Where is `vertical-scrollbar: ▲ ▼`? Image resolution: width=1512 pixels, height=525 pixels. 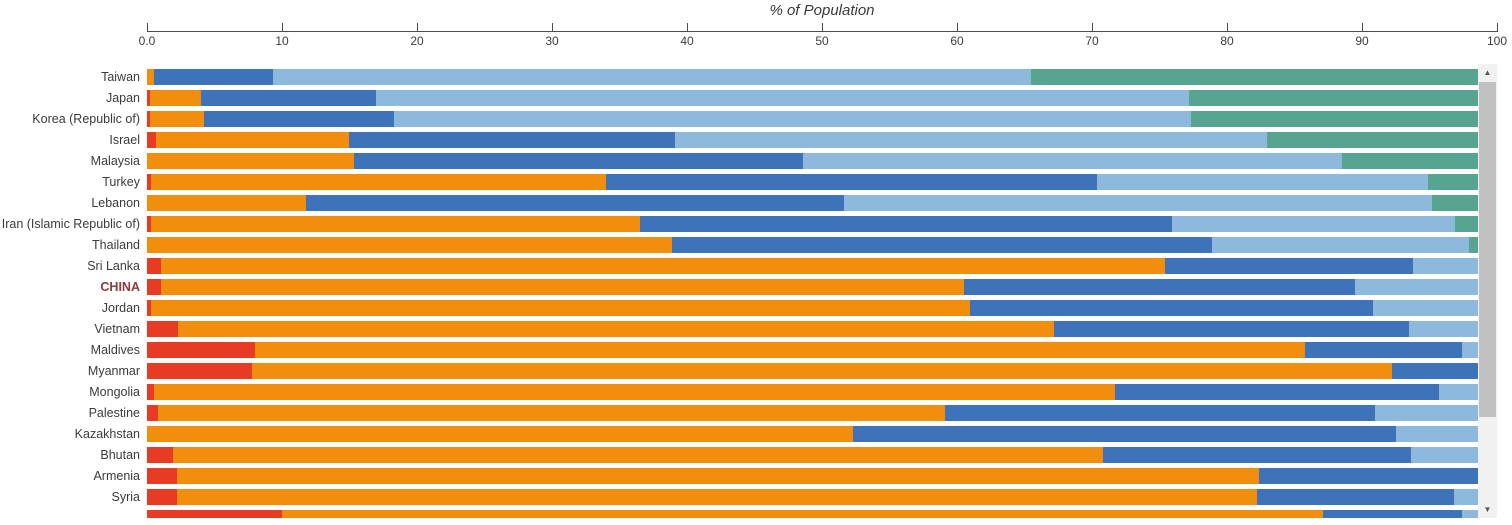
vertical-scrollbar: ▲ ▼ is located at coordinates (1487, 291).